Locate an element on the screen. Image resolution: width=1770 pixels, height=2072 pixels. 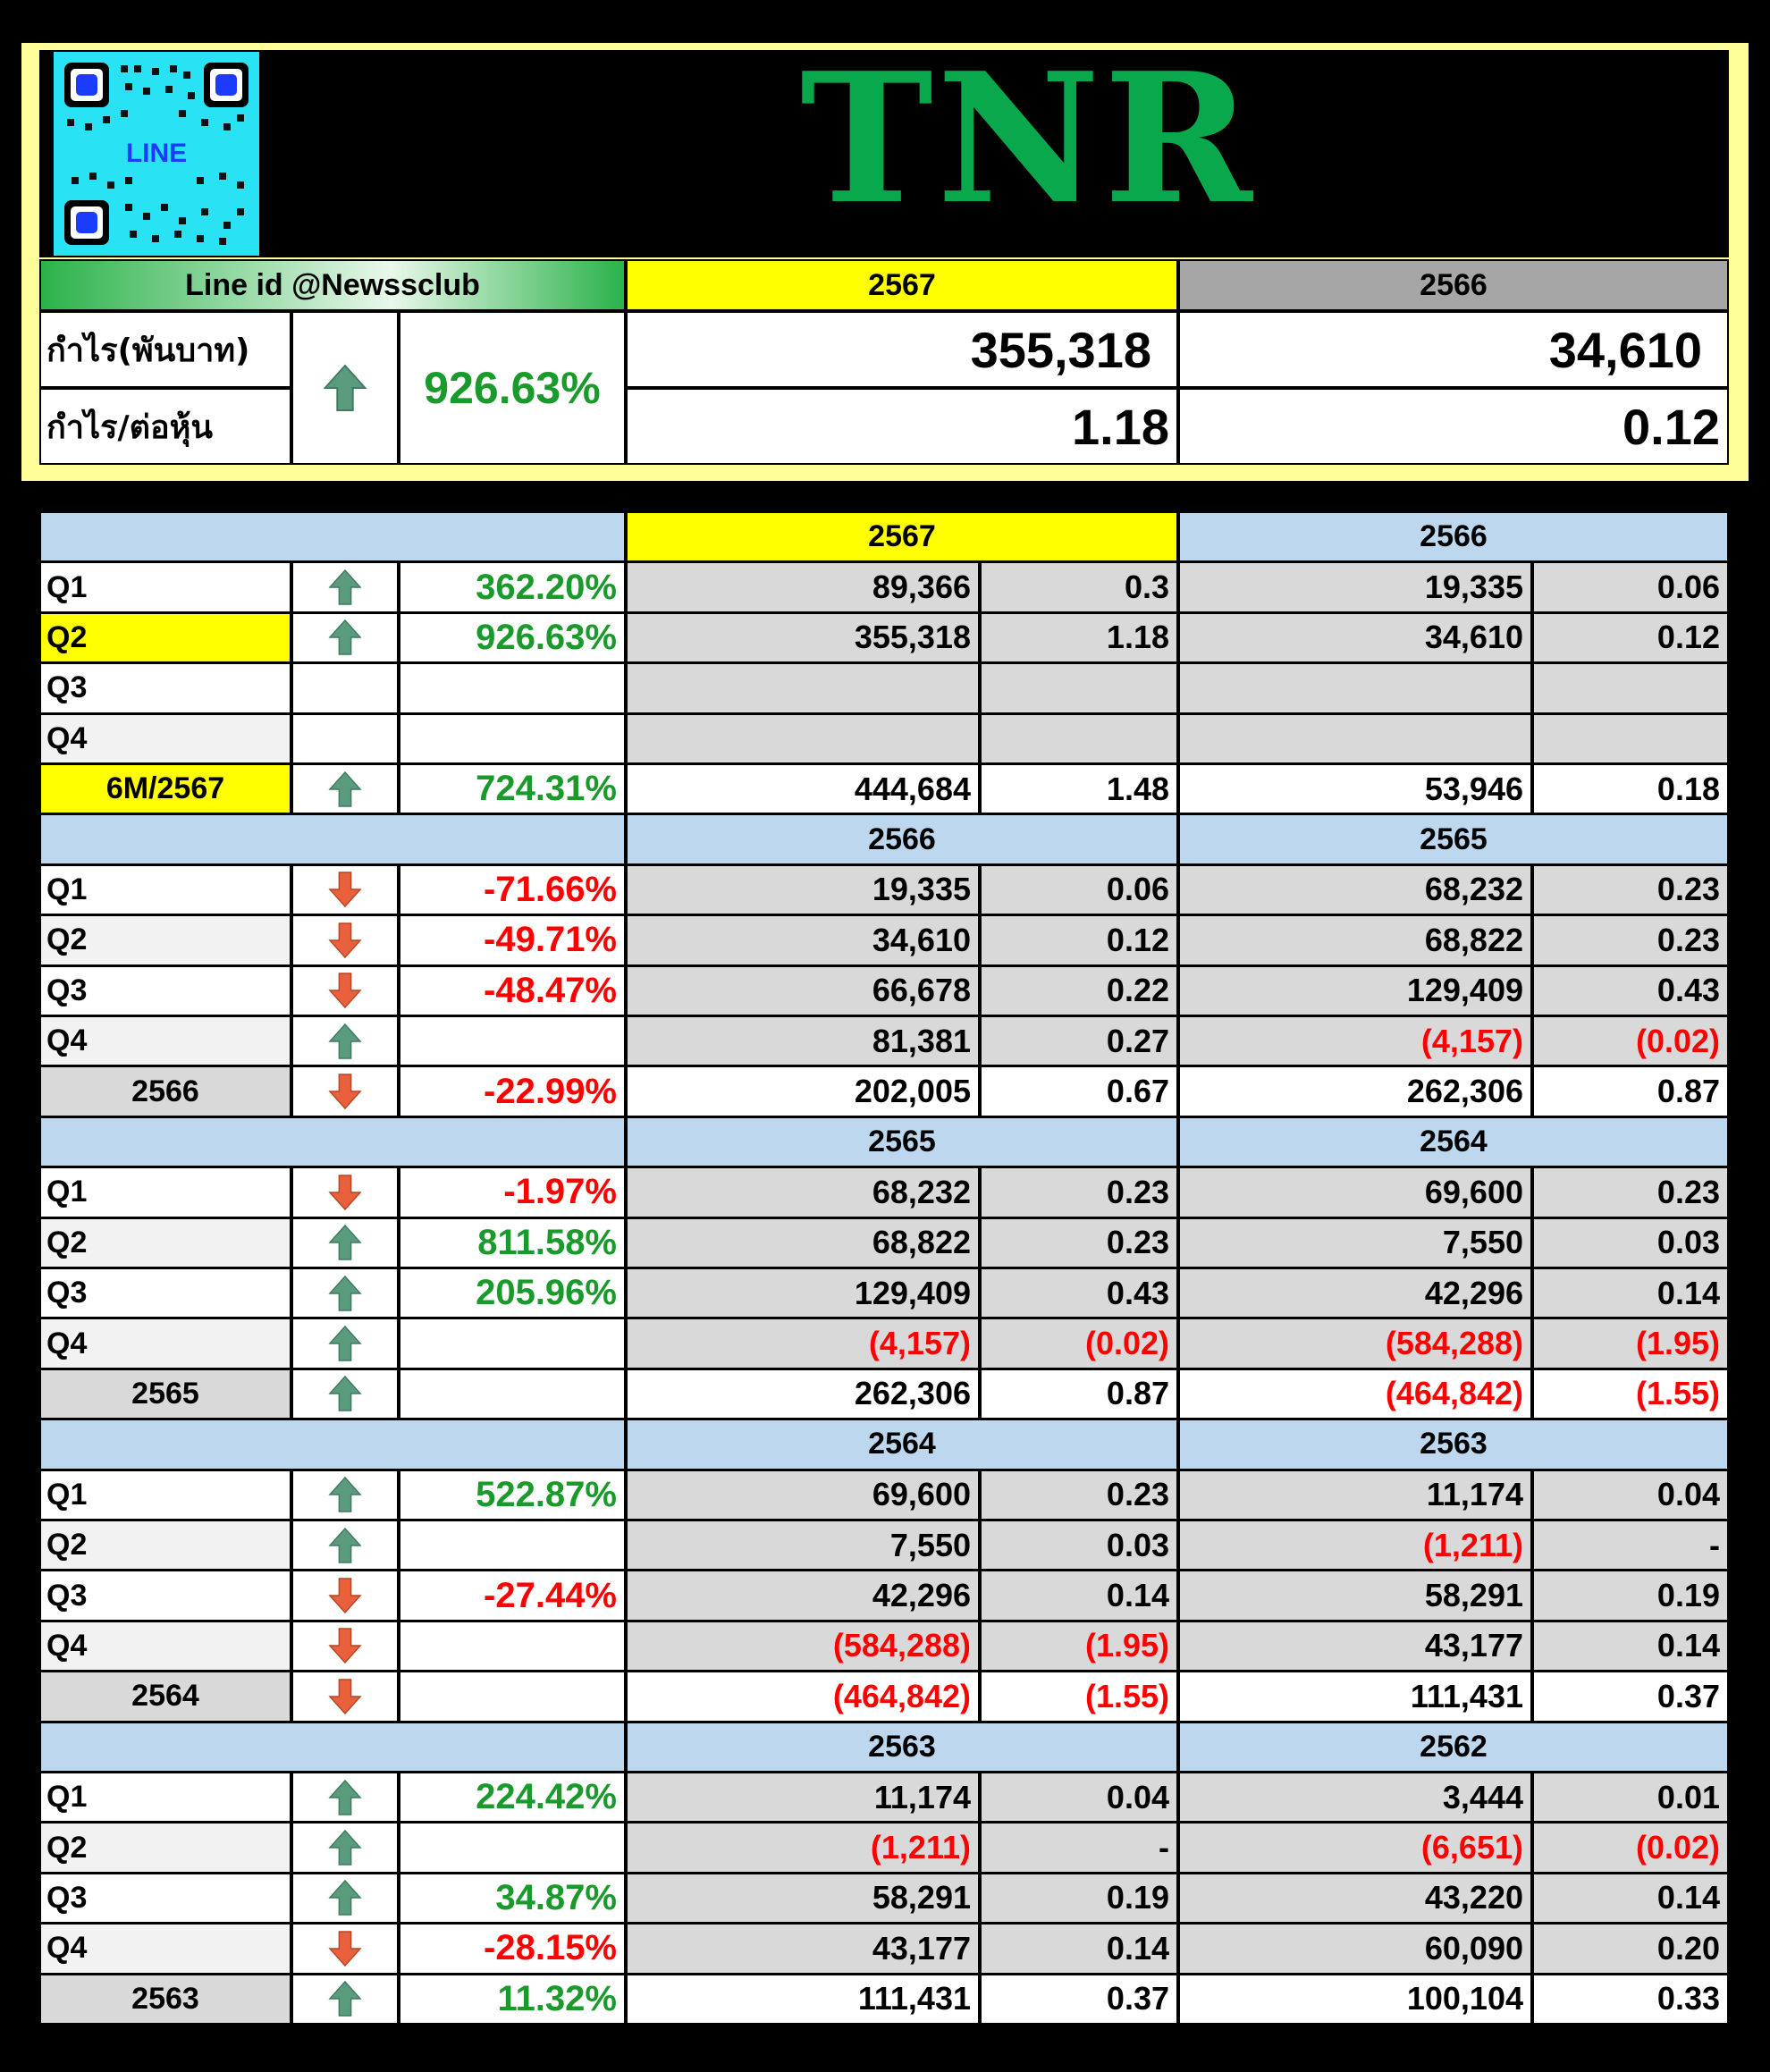
header-change-percent: 926.63% is located at coordinates (512, 388).